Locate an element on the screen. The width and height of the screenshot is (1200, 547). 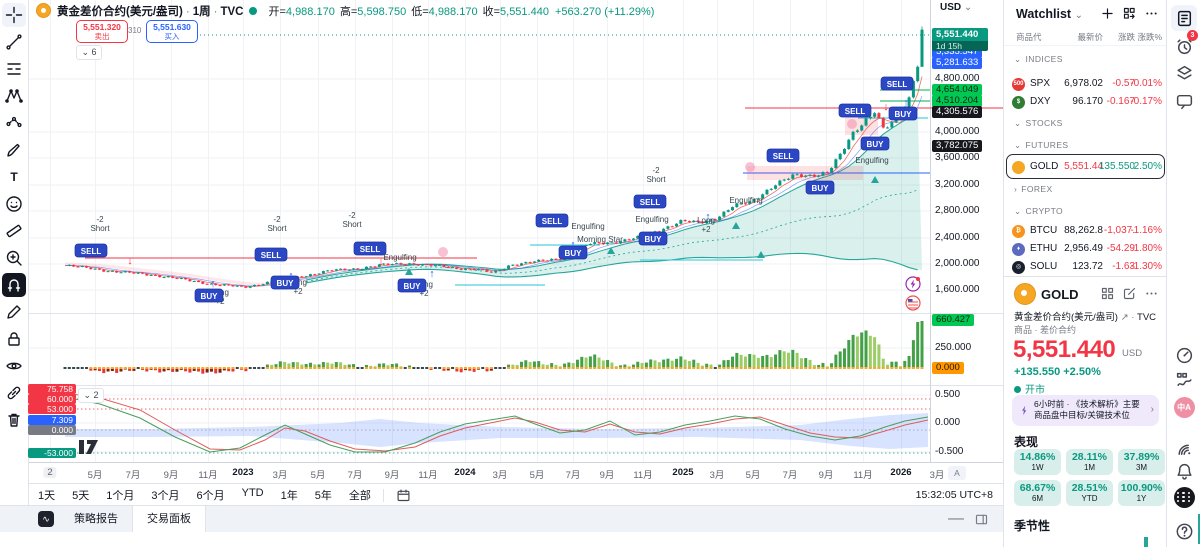
watchlist-title: Watchlist ⌄ is located at coordinates (1049, 14).